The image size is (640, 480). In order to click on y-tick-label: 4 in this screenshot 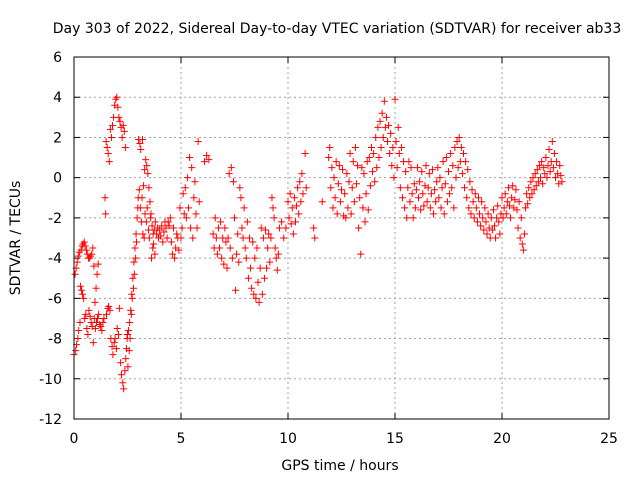, I will do `click(57, 98)`.